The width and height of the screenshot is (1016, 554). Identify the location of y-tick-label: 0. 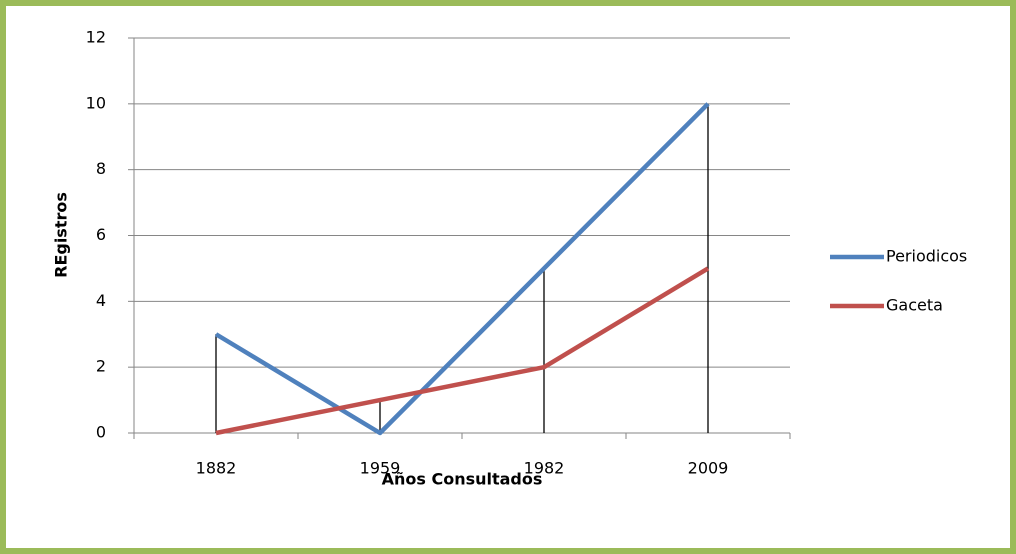
(101, 432).